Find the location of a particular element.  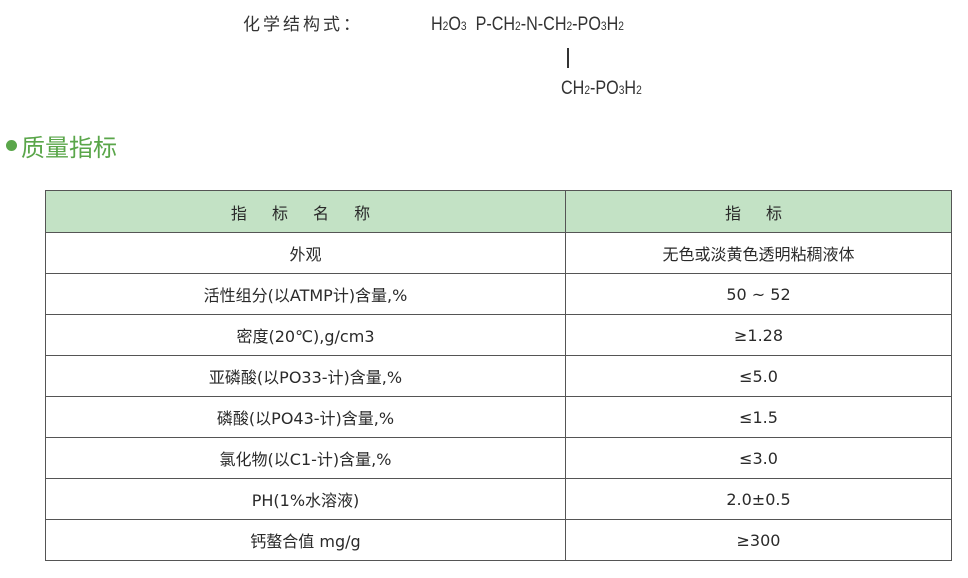

bullet-icon is located at coordinates (11, 145).